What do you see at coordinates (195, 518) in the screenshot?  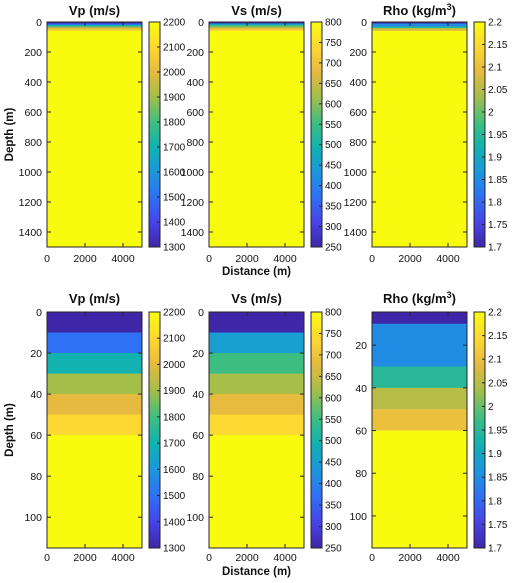 I see `y-tick-label: 100` at bounding box center [195, 518].